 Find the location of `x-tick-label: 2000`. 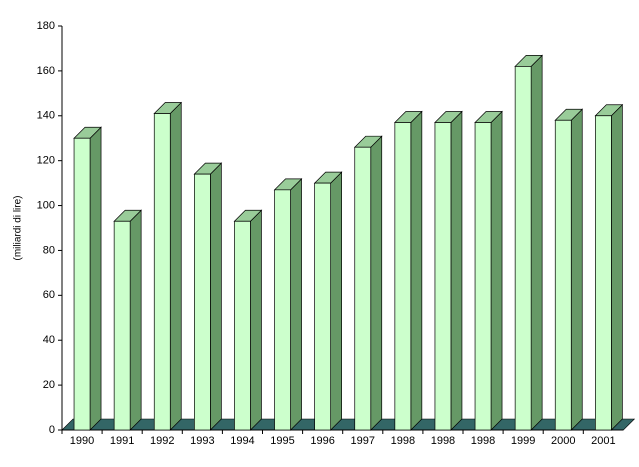

x-tick-label: 2000 is located at coordinates (563, 441).